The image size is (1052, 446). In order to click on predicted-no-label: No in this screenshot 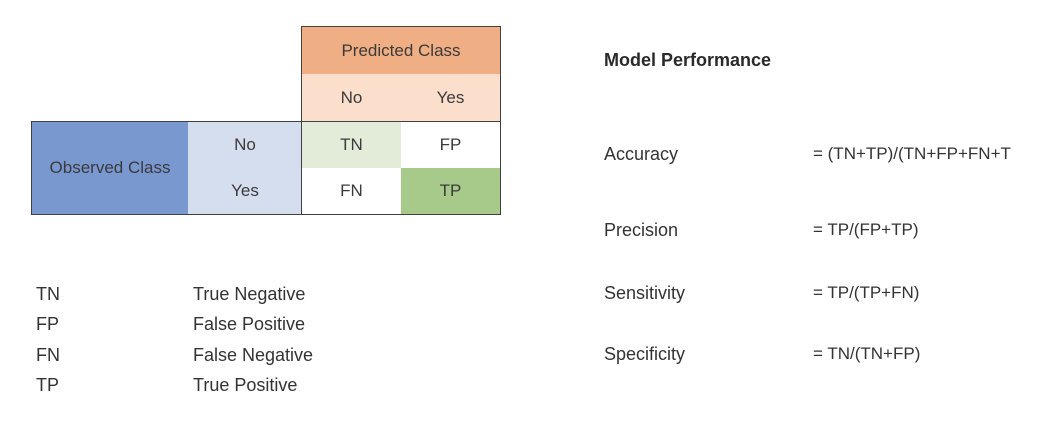, I will do `click(351, 97)`.